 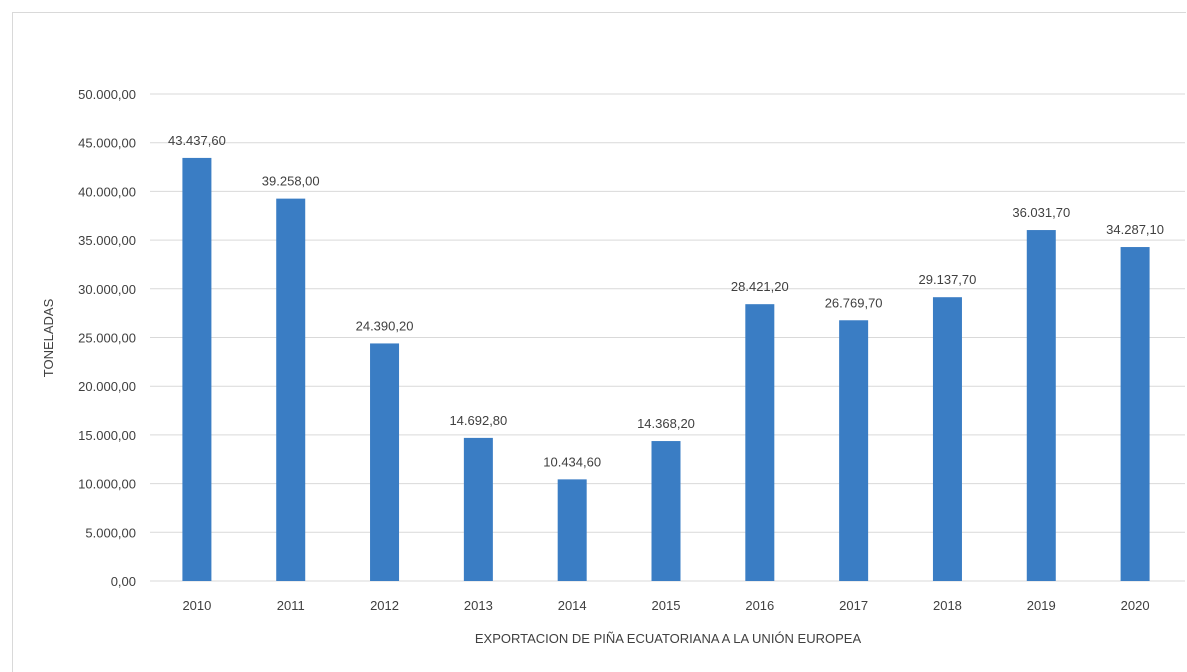 What do you see at coordinates (760, 442) in the screenshot?
I see `bar-2016` at bounding box center [760, 442].